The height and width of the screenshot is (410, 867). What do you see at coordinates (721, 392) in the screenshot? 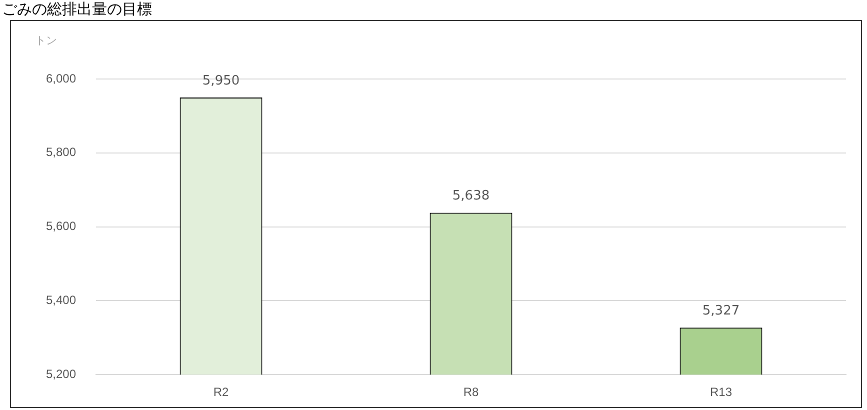
I see `x-tick-label: R13` at bounding box center [721, 392].